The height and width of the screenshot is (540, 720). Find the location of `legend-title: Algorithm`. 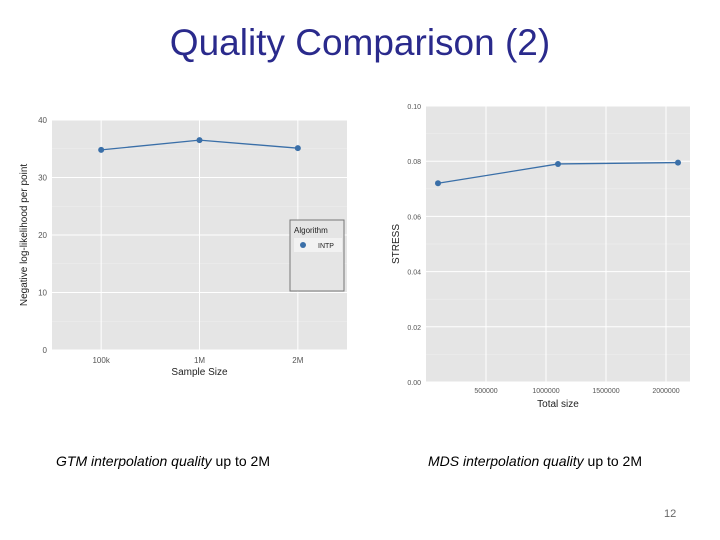

legend-title: Algorithm is located at coordinates (311, 230).